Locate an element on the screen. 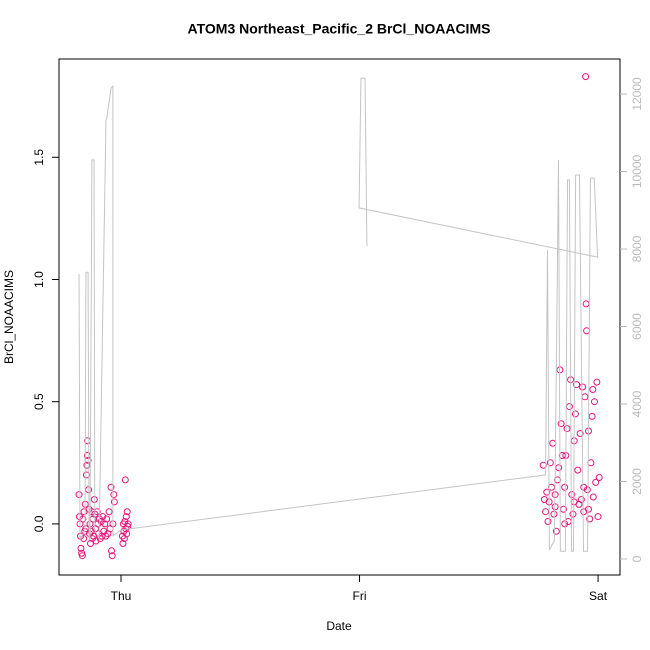  x-tick-label: Fri is located at coordinates (360, 596).